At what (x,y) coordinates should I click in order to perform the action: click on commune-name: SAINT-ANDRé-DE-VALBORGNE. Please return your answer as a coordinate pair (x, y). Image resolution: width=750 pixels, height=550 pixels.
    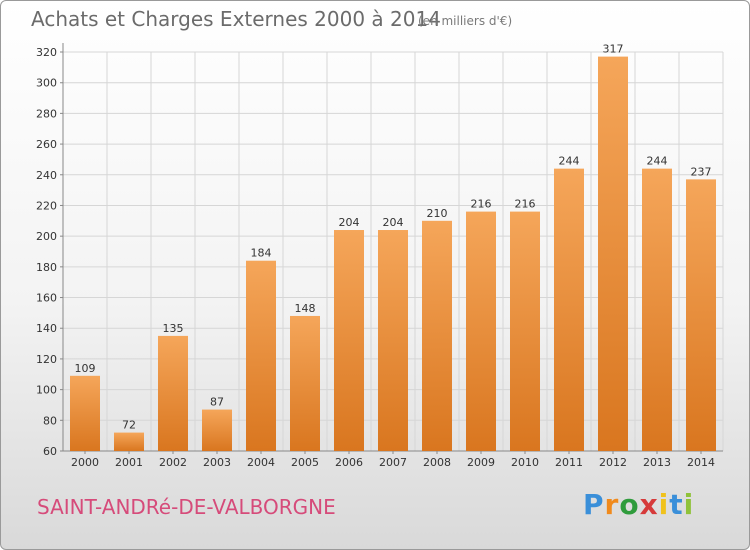
    Looking at the image, I should click on (186, 507).